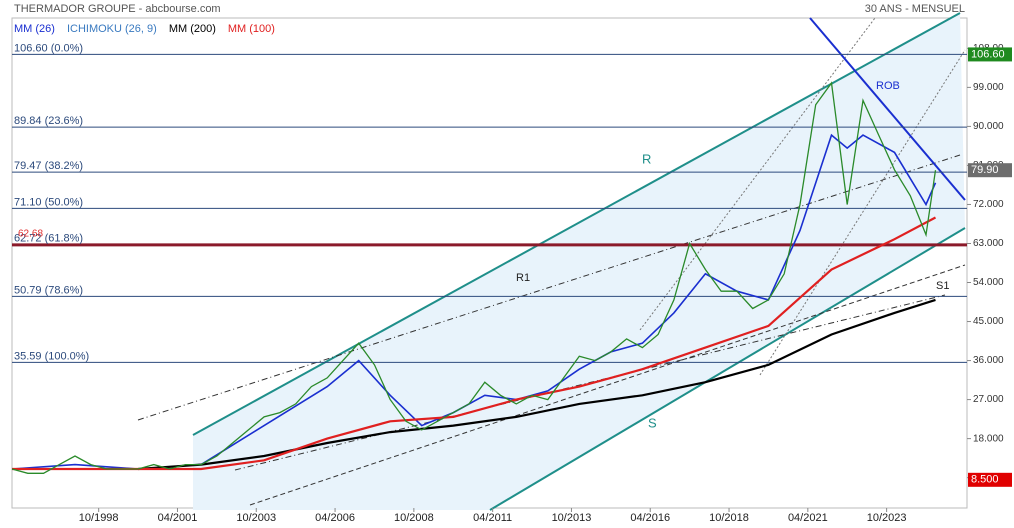  I want to click on fib-label: 50.79 (78.6%), so click(48, 290).